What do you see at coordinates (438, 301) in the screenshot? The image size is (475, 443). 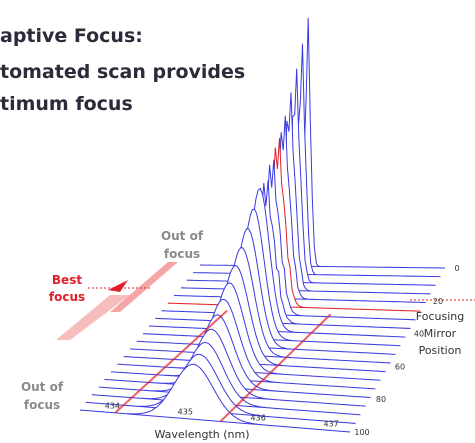 I see `depth-tick-label: 20` at bounding box center [438, 301].